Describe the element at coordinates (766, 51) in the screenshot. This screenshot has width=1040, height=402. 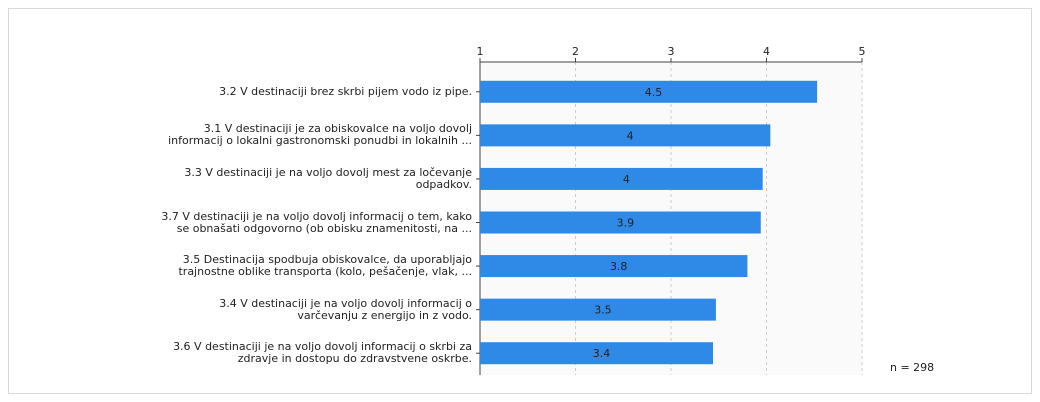
I see `x-tick-label: 4` at that location.